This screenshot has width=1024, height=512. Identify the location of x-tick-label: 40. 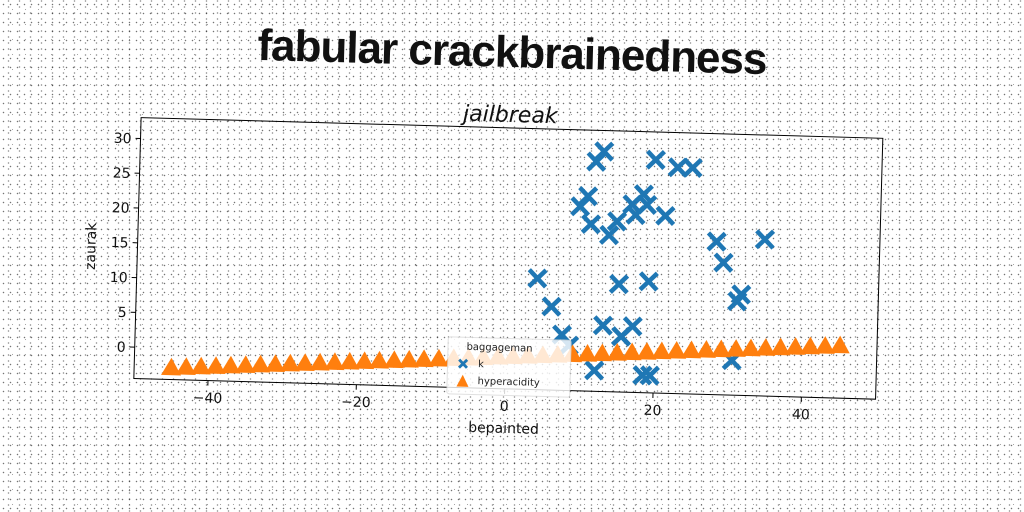
(801, 415).